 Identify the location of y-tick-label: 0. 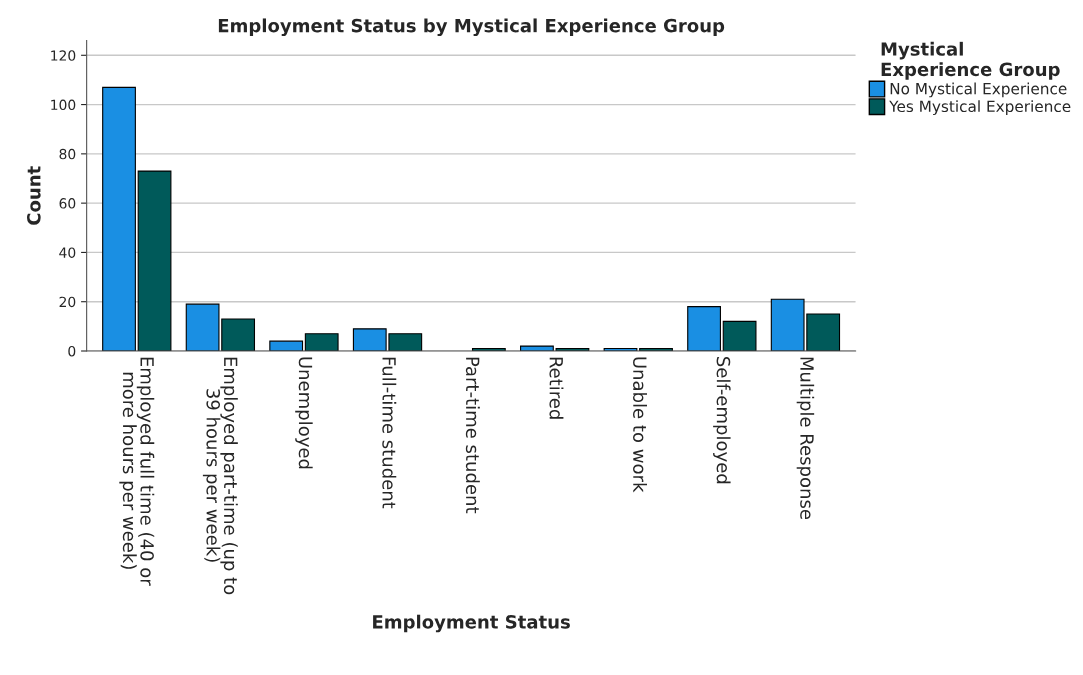
(72, 351).